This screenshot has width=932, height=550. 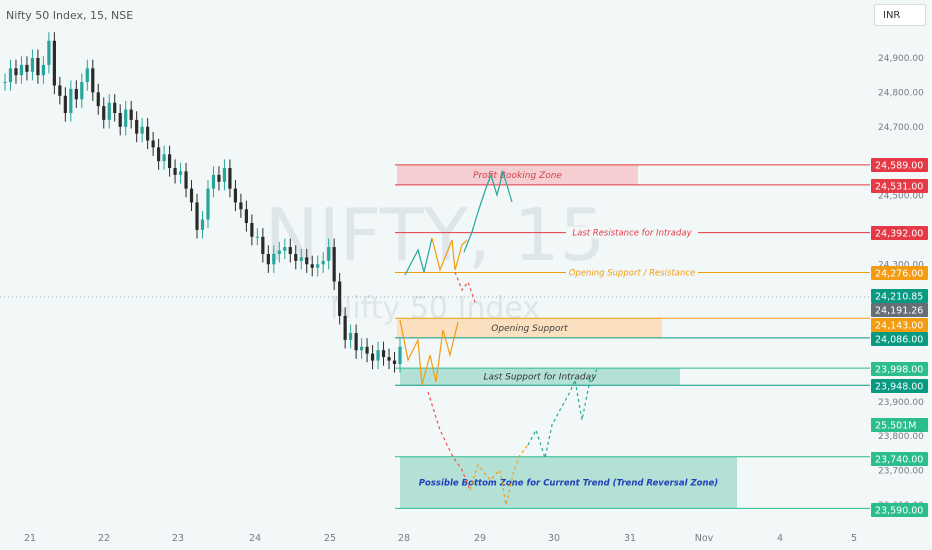 I want to click on watermark-symbol: NIFTY, 15, so click(x=435, y=235).